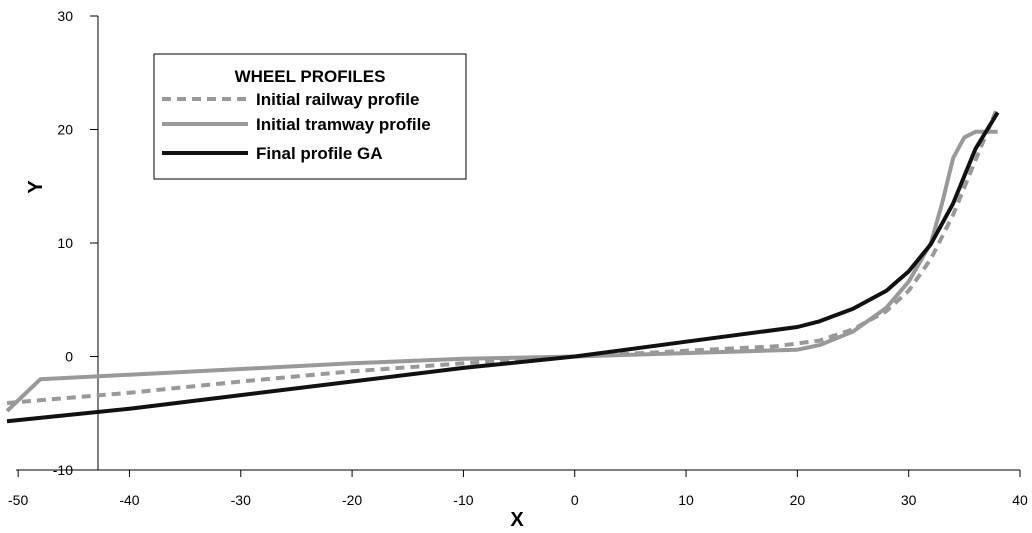 The width and height of the screenshot is (1032, 533). Describe the element at coordinates (686, 500) in the screenshot. I see `x-tick-label: 10` at that location.